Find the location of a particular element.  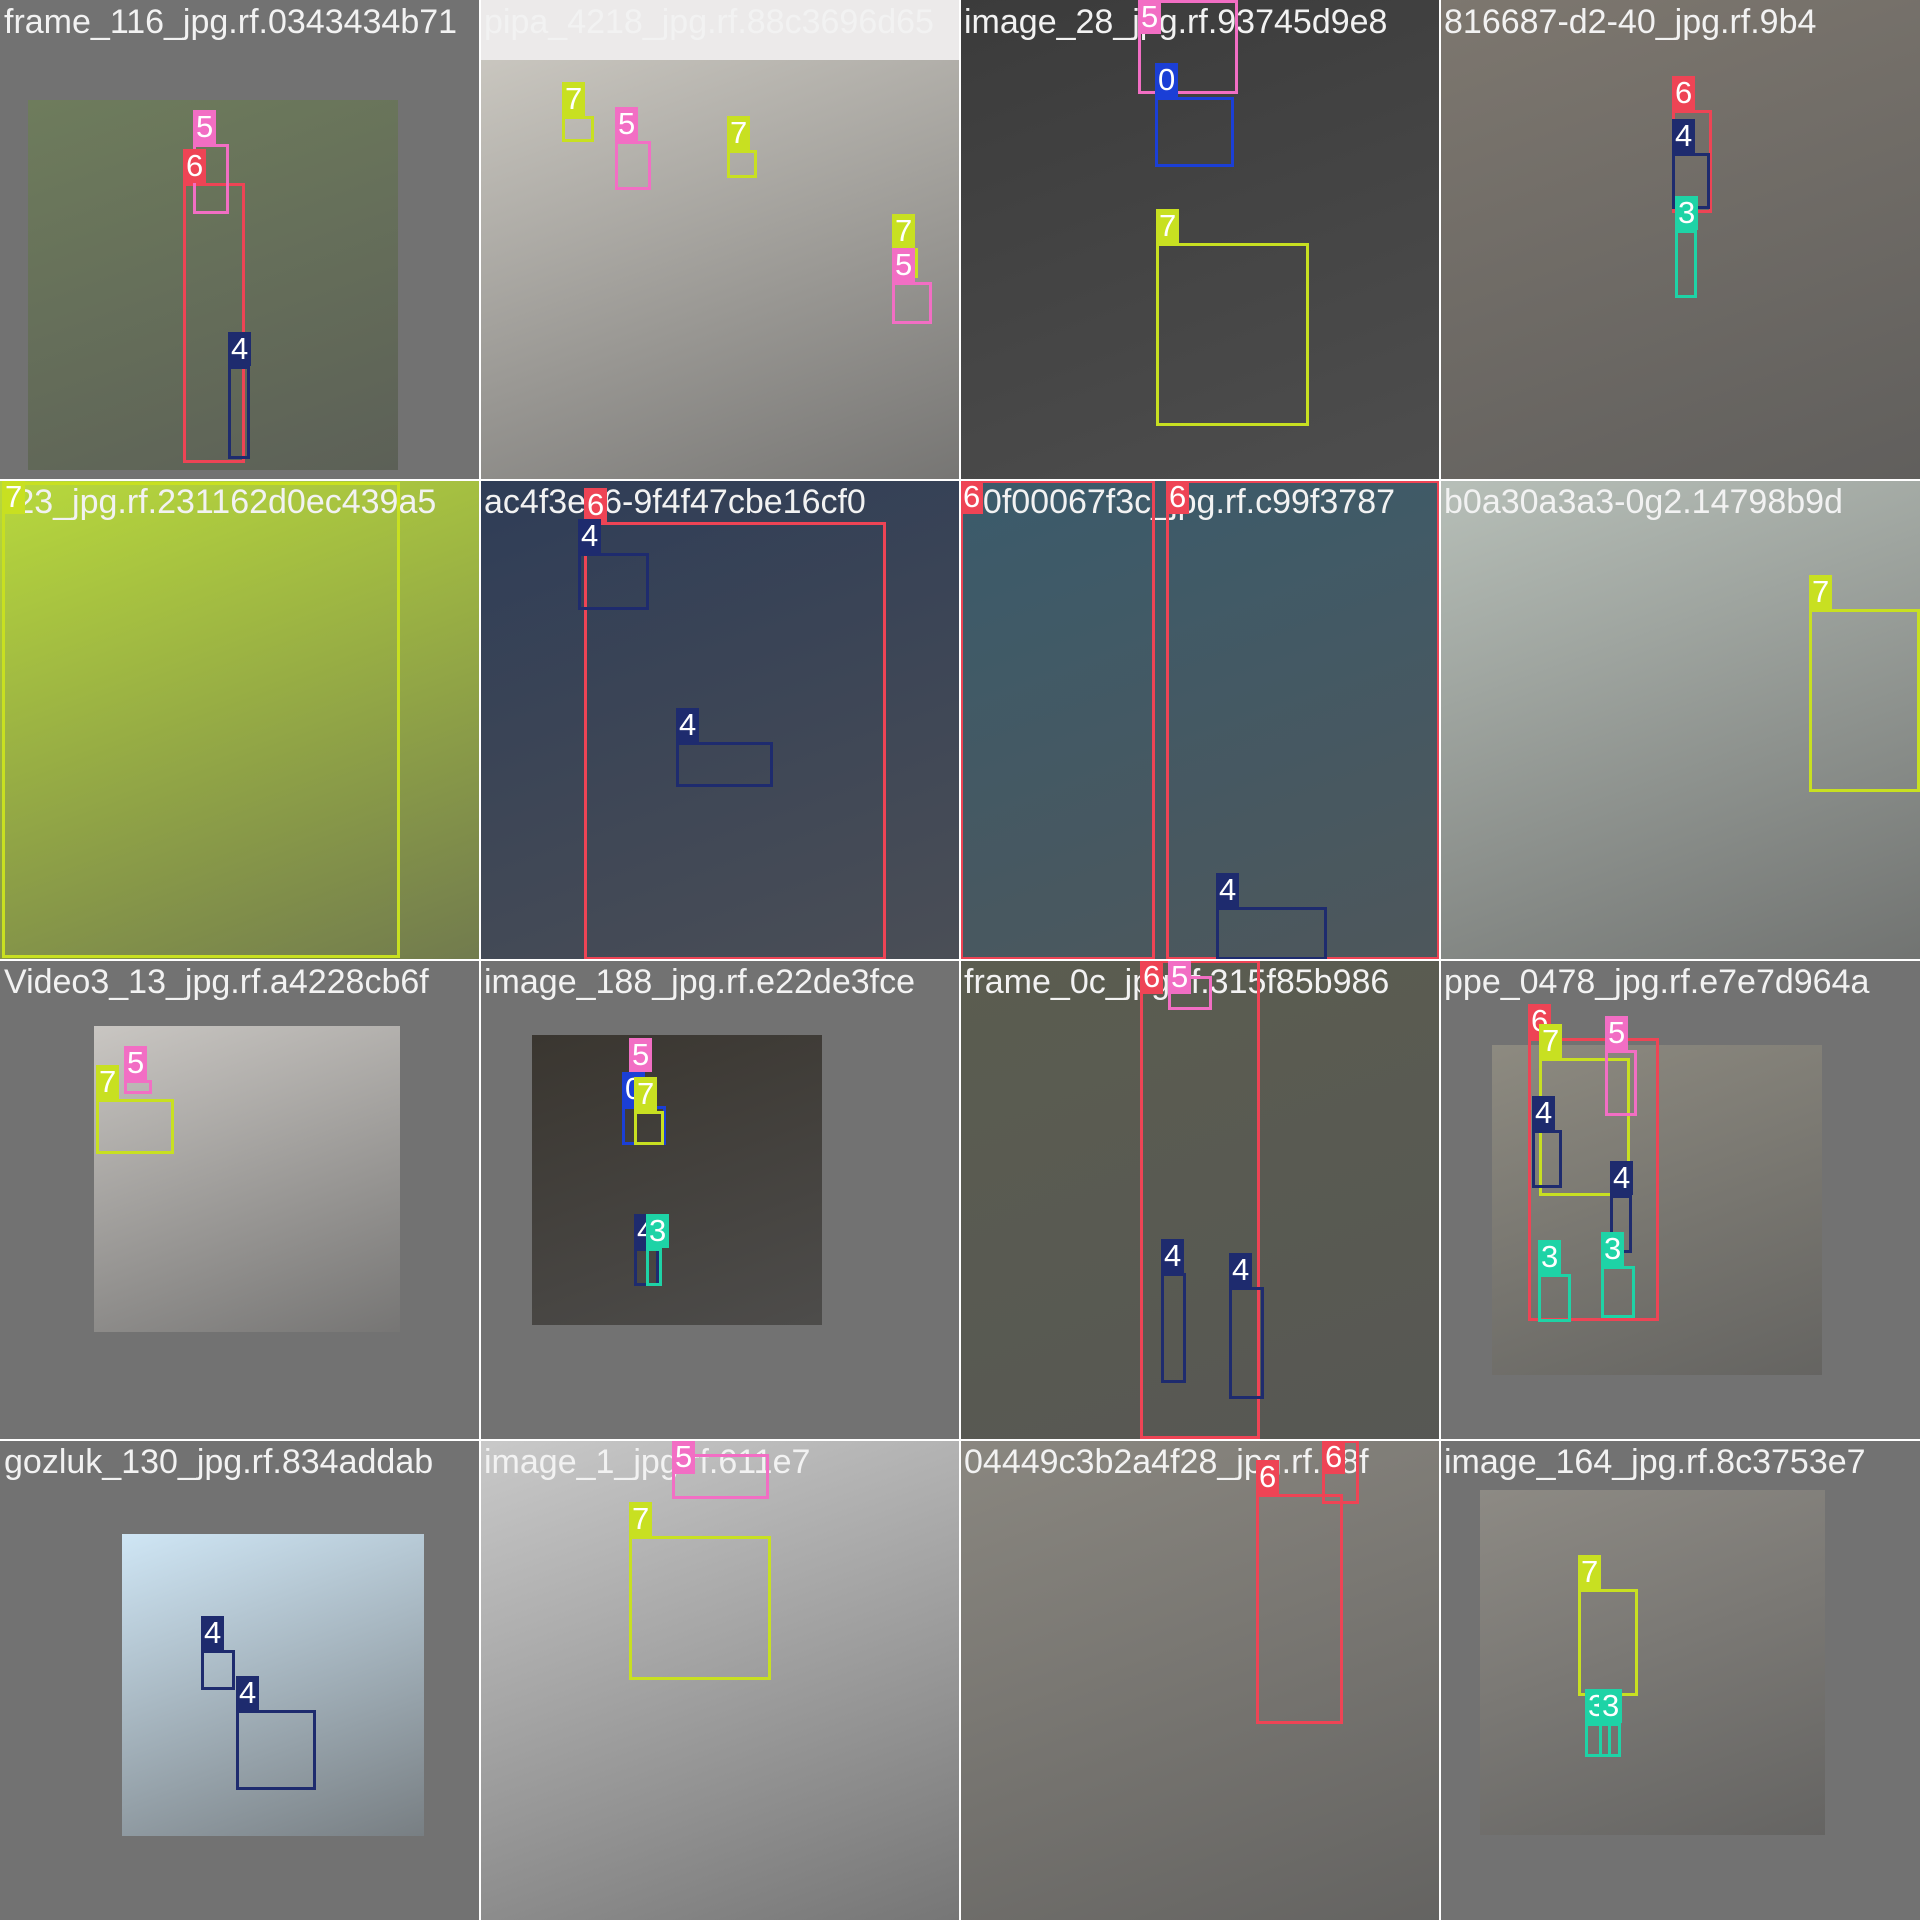

image-tile: image_164_jpg.rf.8c3753e7 7 3 3 is located at coordinates (1680, 1680).